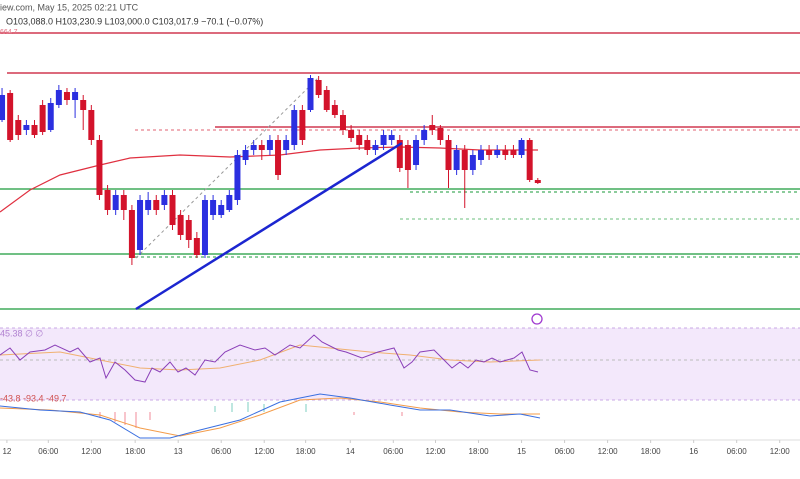 The height and width of the screenshot is (479, 800). What do you see at coordinates (350, 451) in the screenshot?
I see `x-tick-label: 14` at bounding box center [350, 451].